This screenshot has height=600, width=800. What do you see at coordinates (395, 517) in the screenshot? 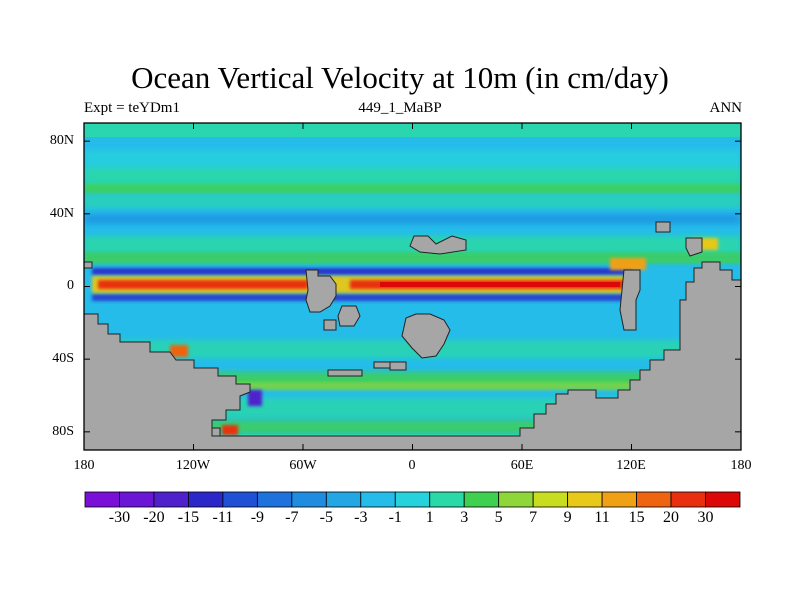
I see `colorbar-label: -1` at bounding box center [395, 517].